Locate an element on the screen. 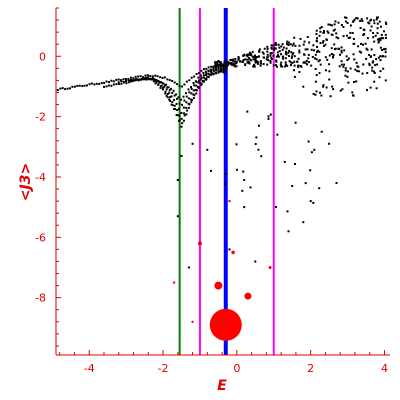 Image resolution: width=400 pixels, height=400 pixels. x-tick-label: -4 is located at coordinates (89, 368).